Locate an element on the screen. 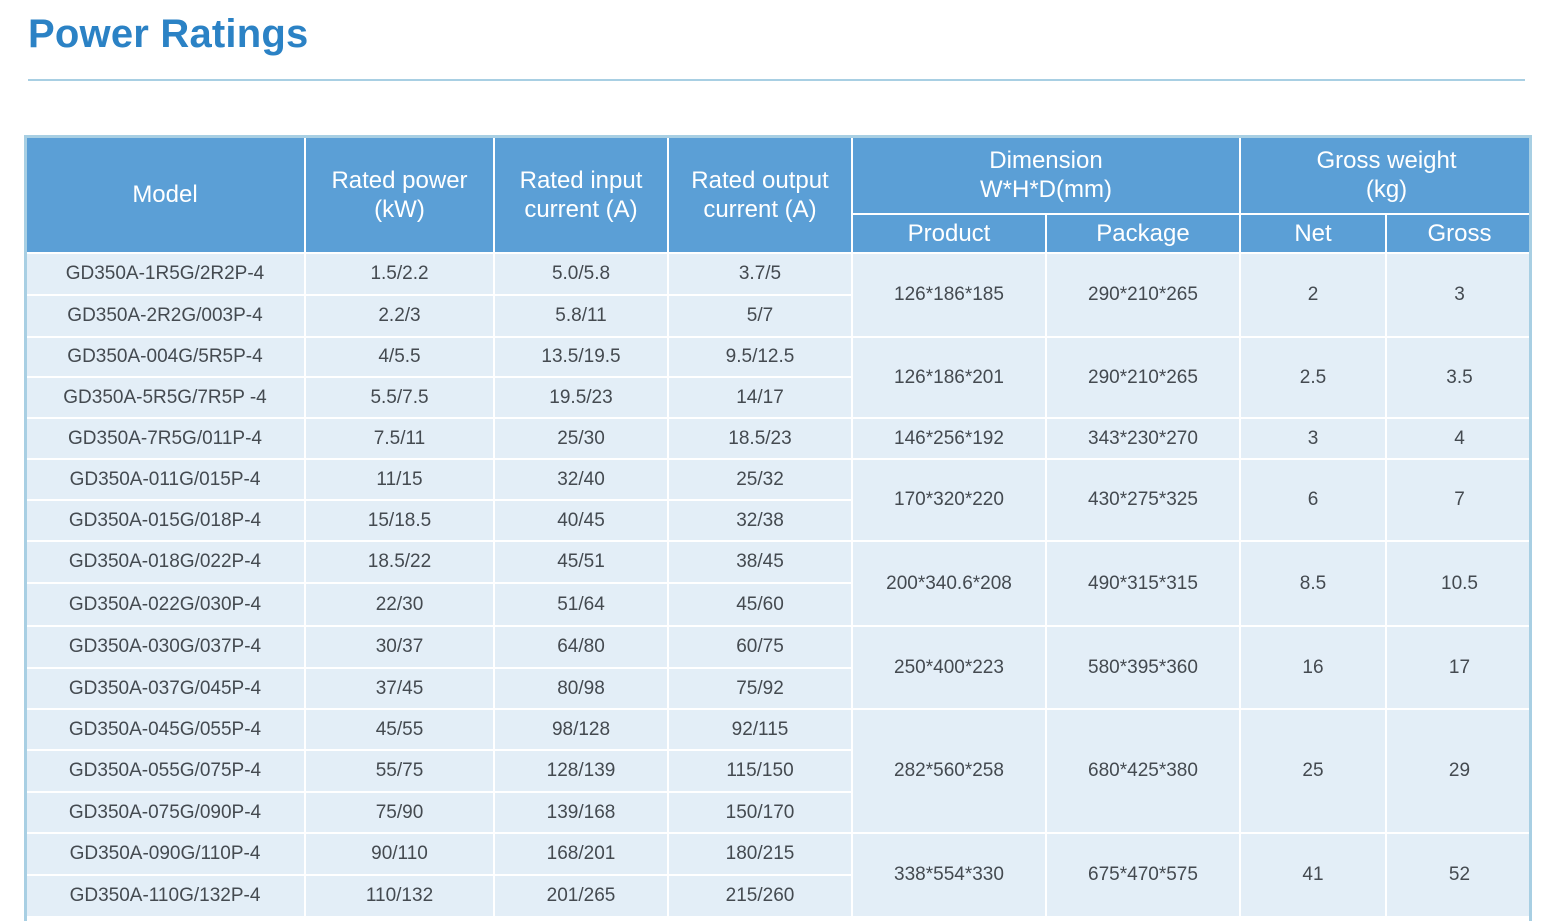 The width and height of the screenshot is (1559, 921). cell-product: 250*400*223 is located at coordinates (949, 667).